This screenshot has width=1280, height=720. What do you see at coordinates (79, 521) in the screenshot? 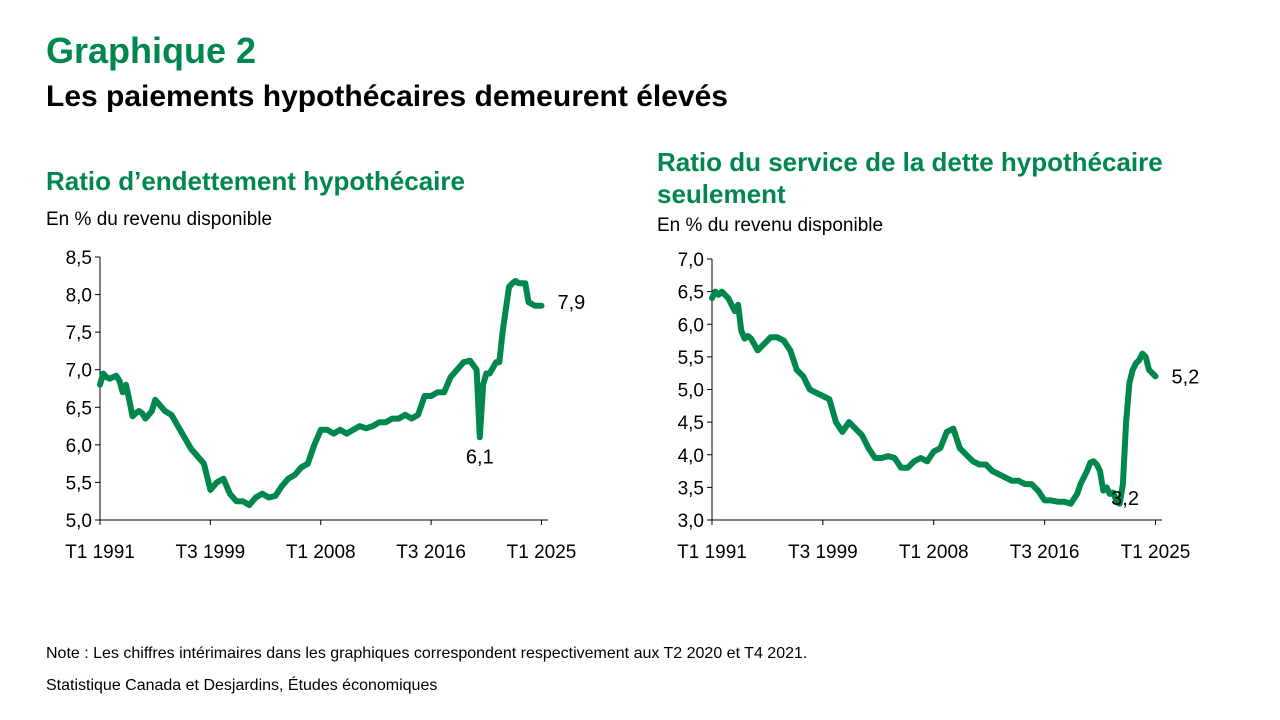
I see `left-y-tick-label: 5,0` at bounding box center [79, 521].